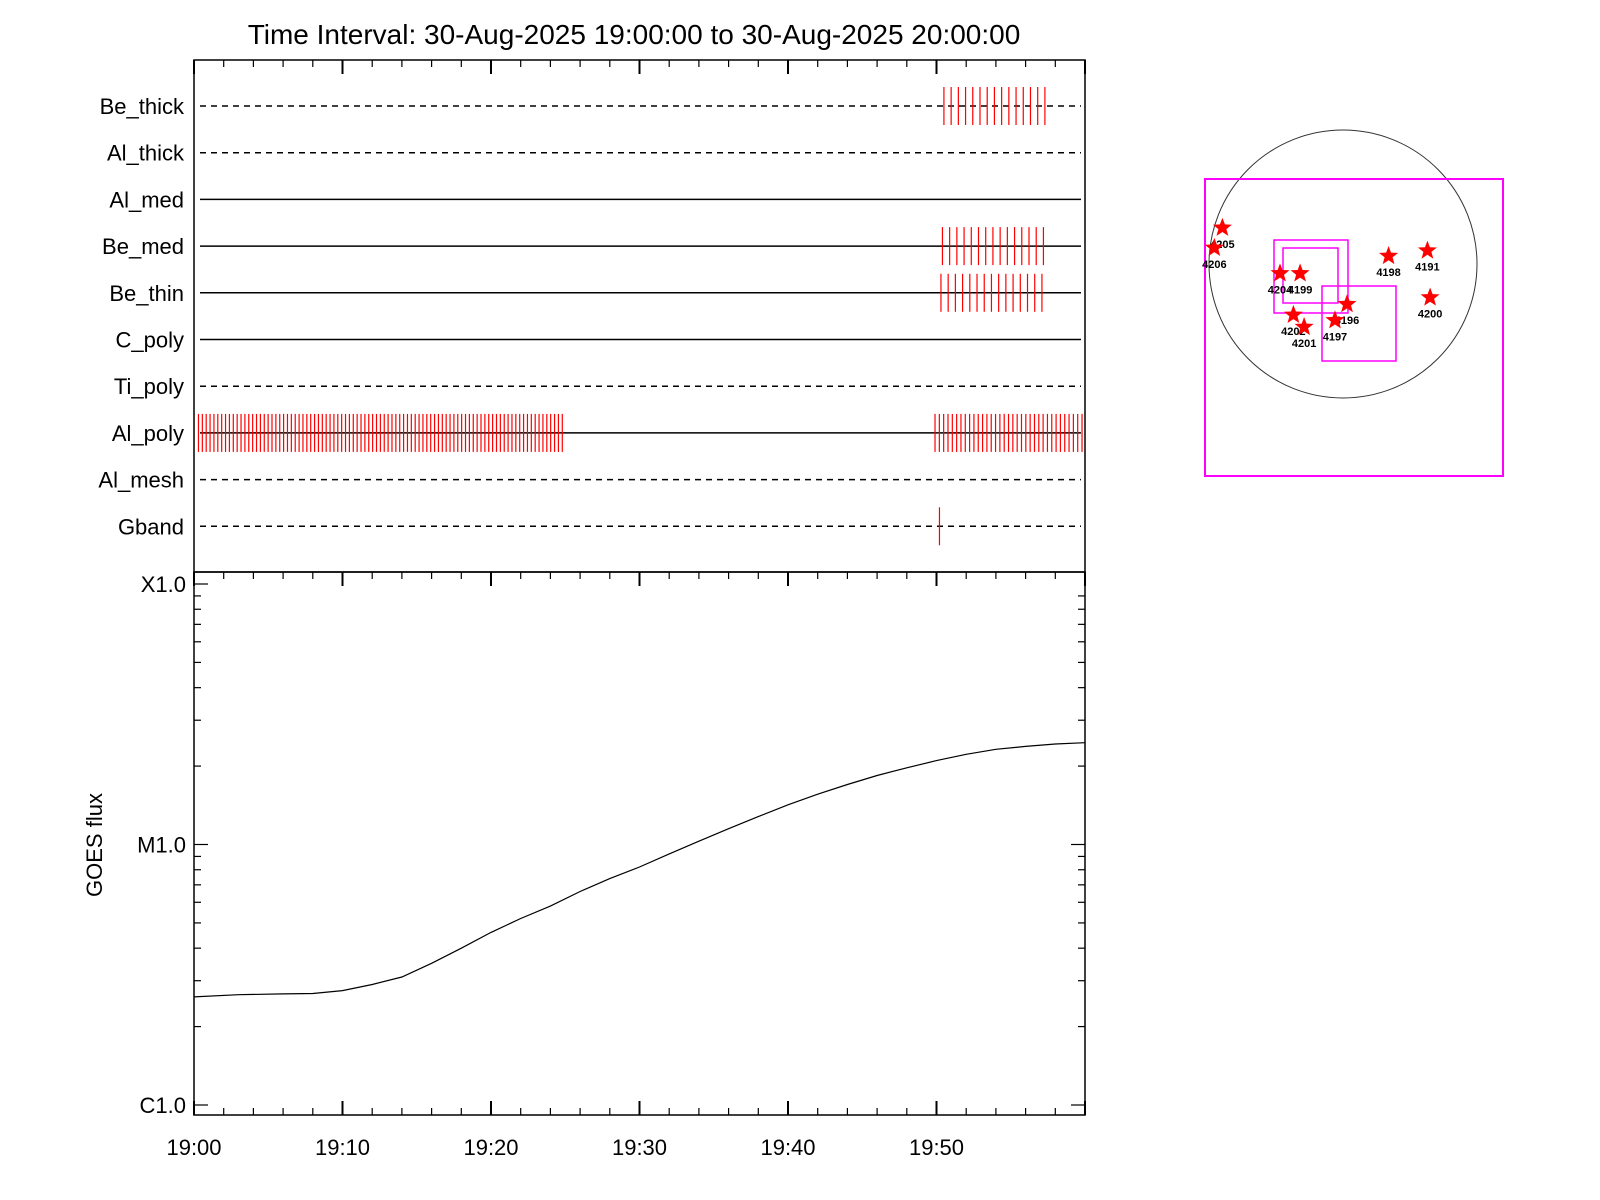  What do you see at coordinates (787, 1147) in the screenshot?
I see `x-tick-label: 19:40` at bounding box center [787, 1147].